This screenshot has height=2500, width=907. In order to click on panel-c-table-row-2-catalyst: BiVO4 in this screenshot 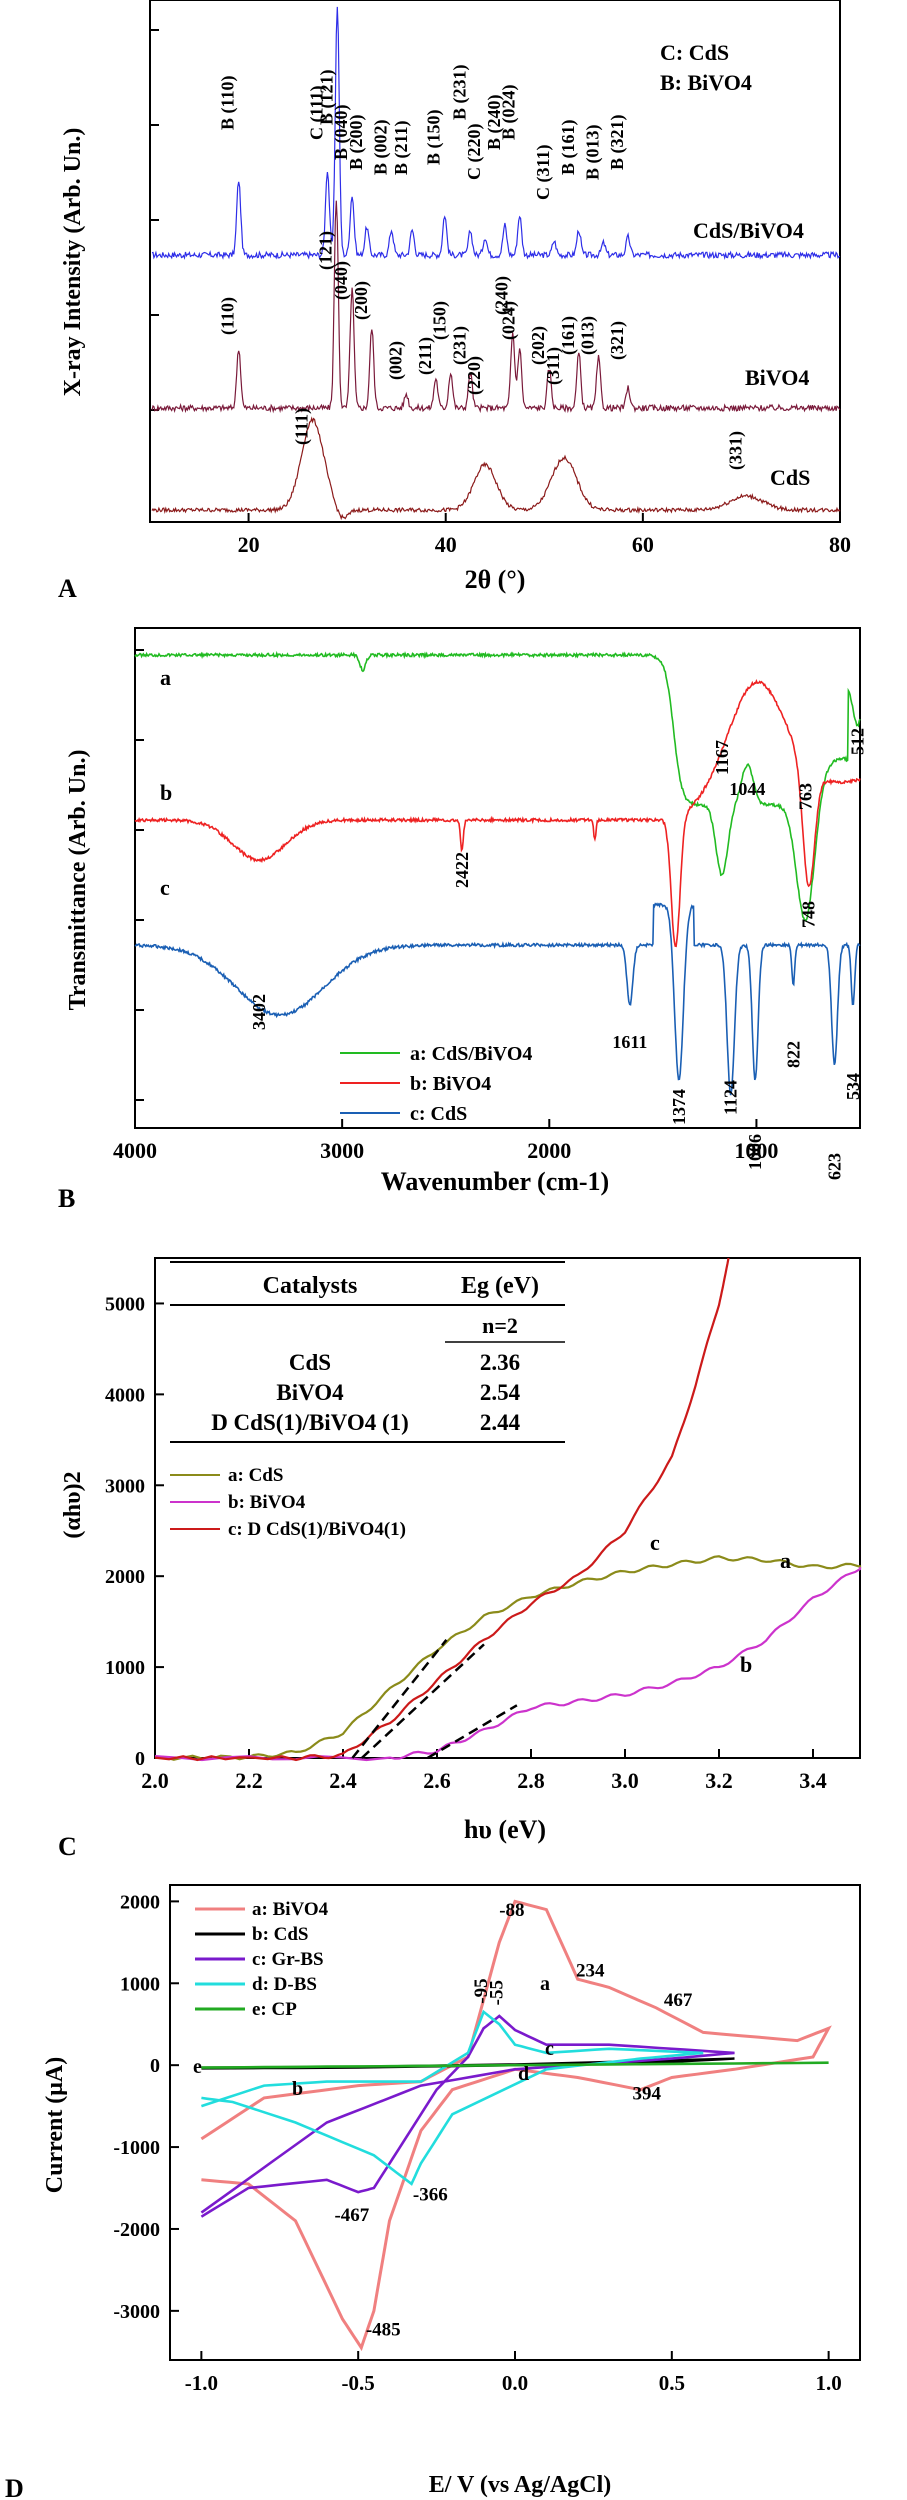, I will do `click(310, 1392)`.